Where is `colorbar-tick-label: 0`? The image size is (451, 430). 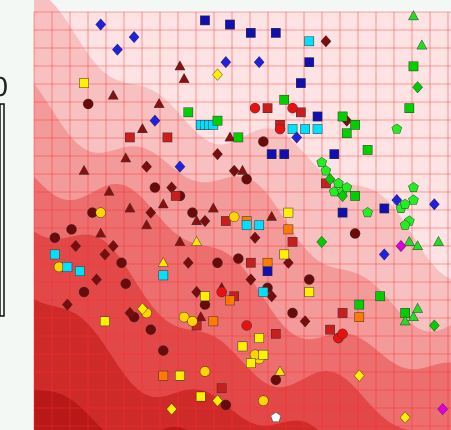
colorbar-tick-label: 0 is located at coordinates (4, 88).